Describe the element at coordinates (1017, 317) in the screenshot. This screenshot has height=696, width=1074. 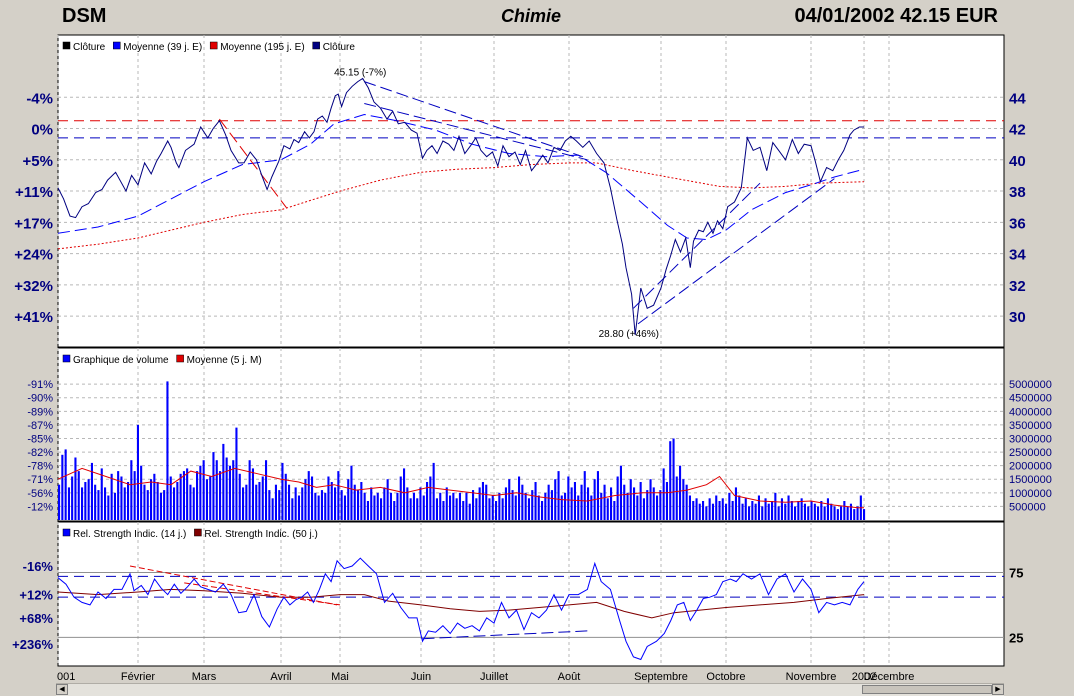
I see `y-right-tick: 30` at that location.